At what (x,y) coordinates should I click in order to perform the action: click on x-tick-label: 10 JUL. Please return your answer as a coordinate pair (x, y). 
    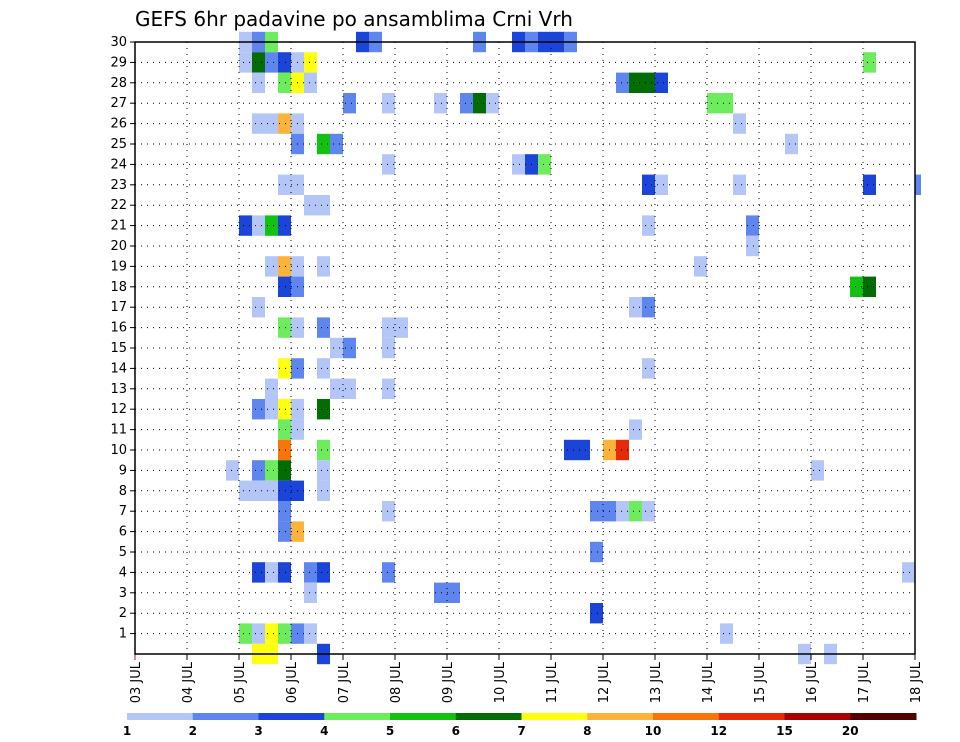
    Looking at the image, I should click on (500, 682).